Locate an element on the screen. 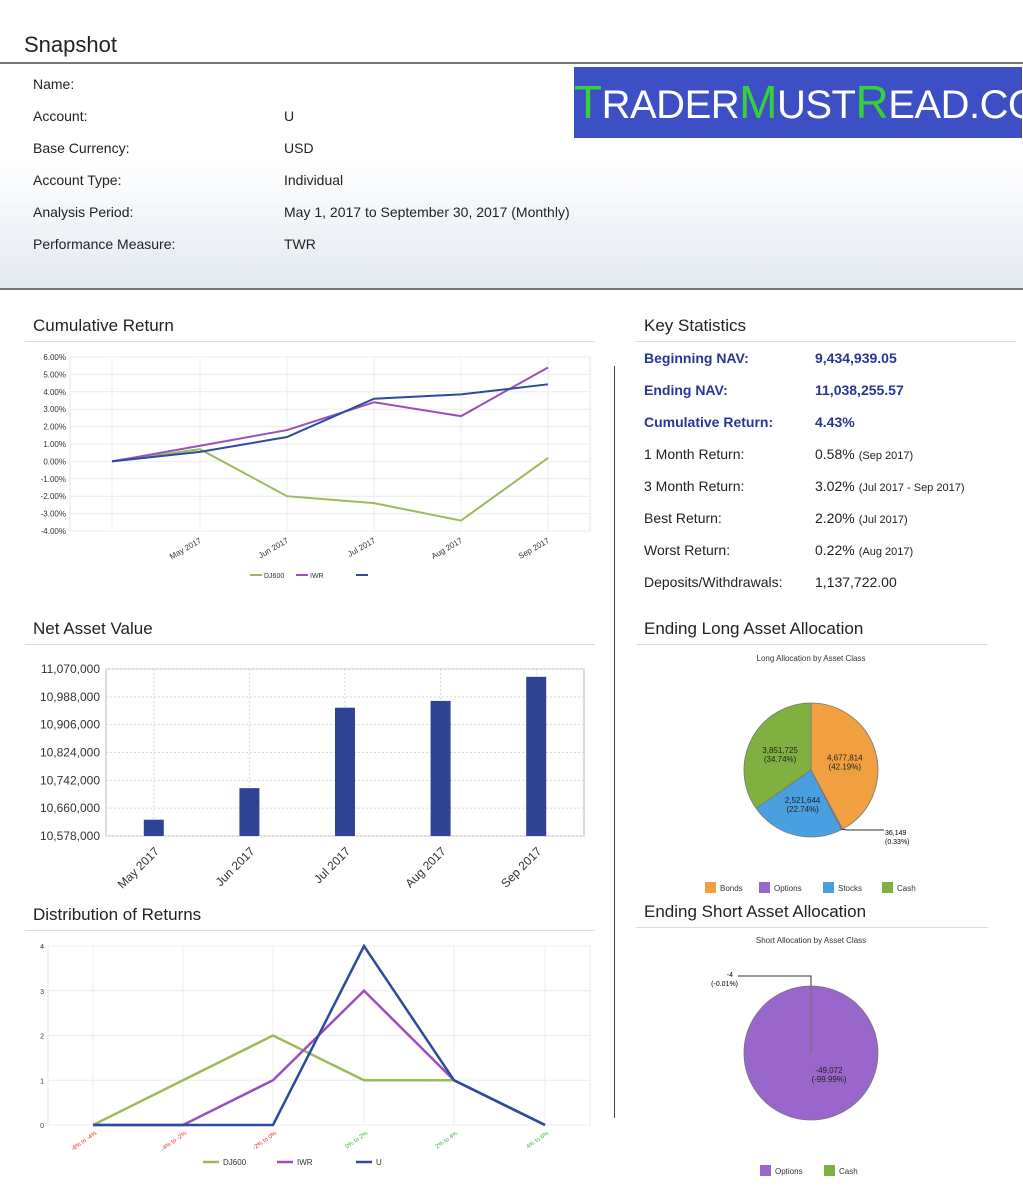 Image resolution: width=1023 pixels, height=1200 pixels. key-stat-number: 9,434,939.05 is located at coordinates (856, 358).